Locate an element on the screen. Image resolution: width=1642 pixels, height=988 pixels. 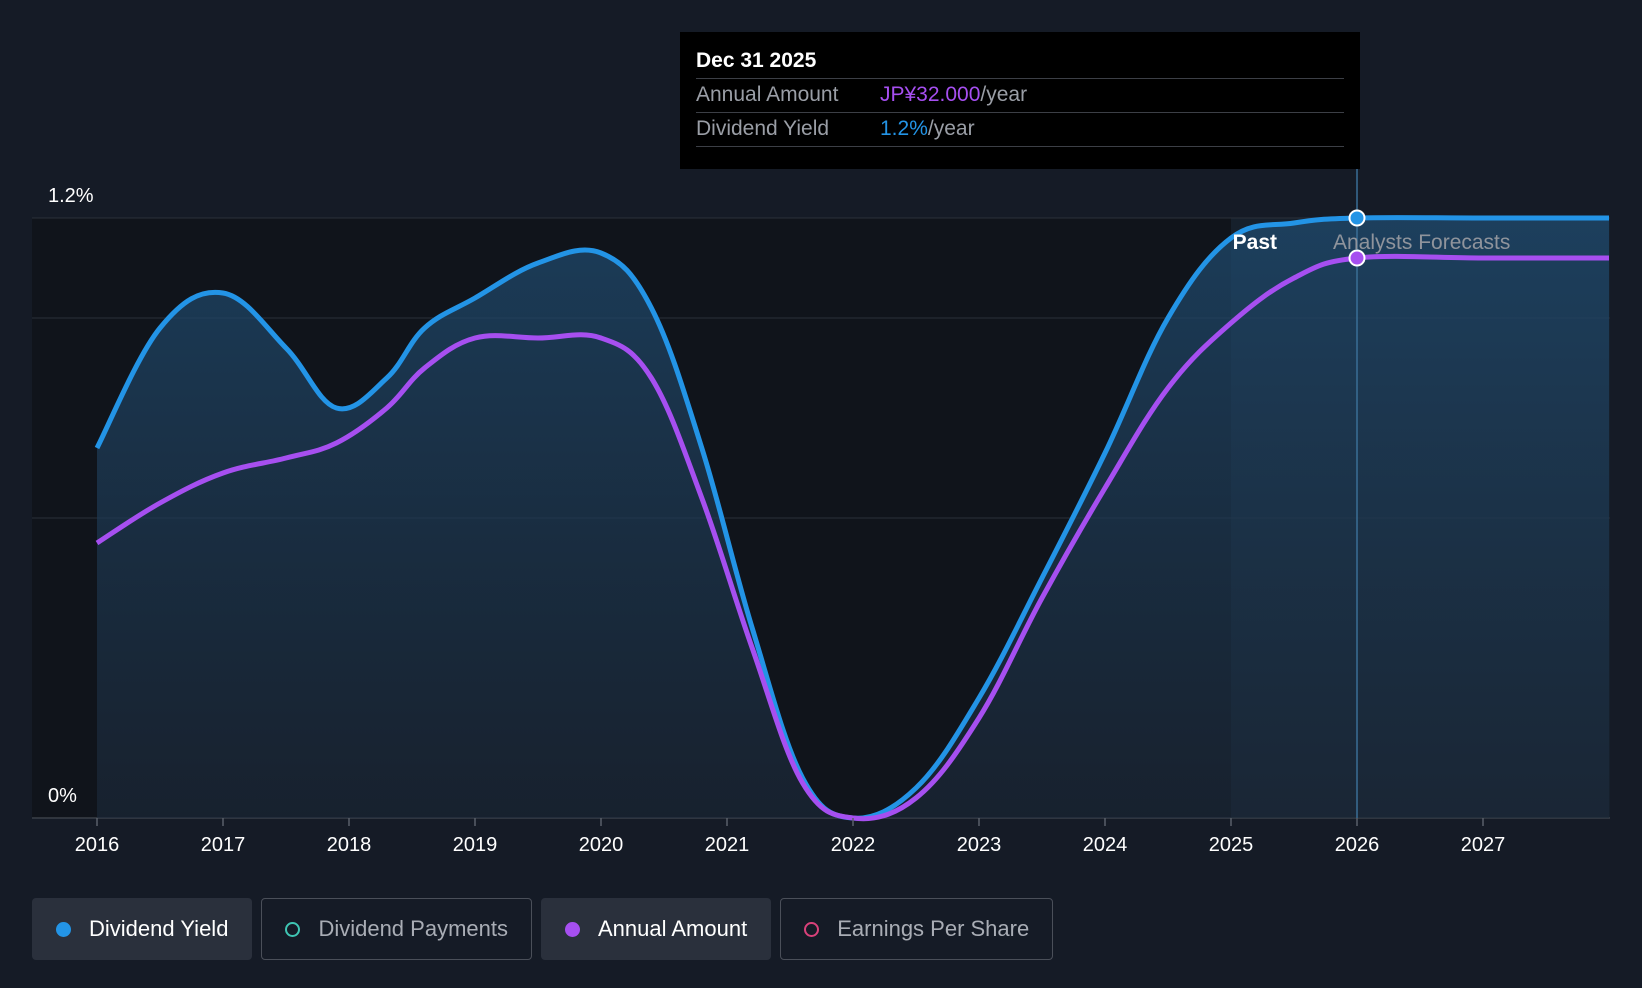
legend-label: Earnings Per Share is located at coordinates (933, 928).